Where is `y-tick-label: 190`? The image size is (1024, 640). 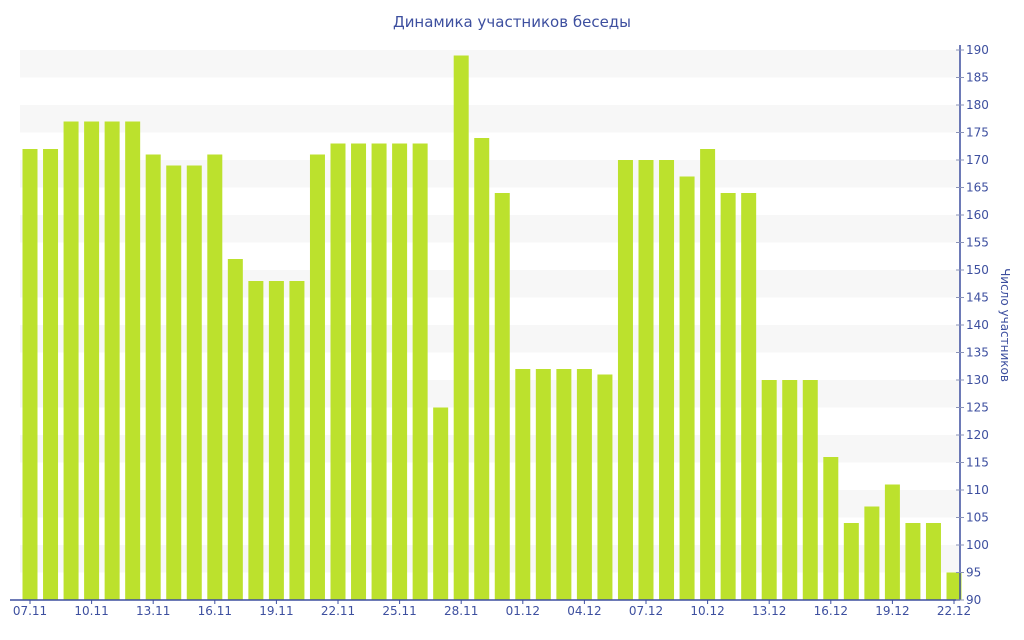 y-tick-label: 190 is located at coordinates (977, 50).